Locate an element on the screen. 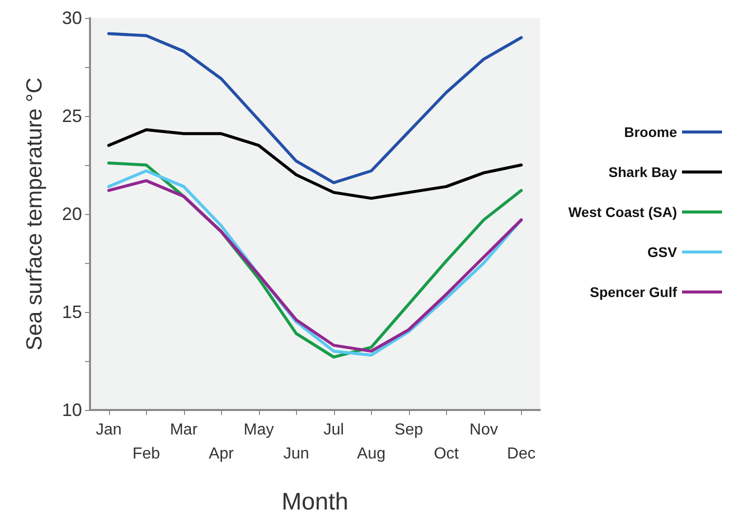  x-tick-label: May is located at coordinates (259, 430).